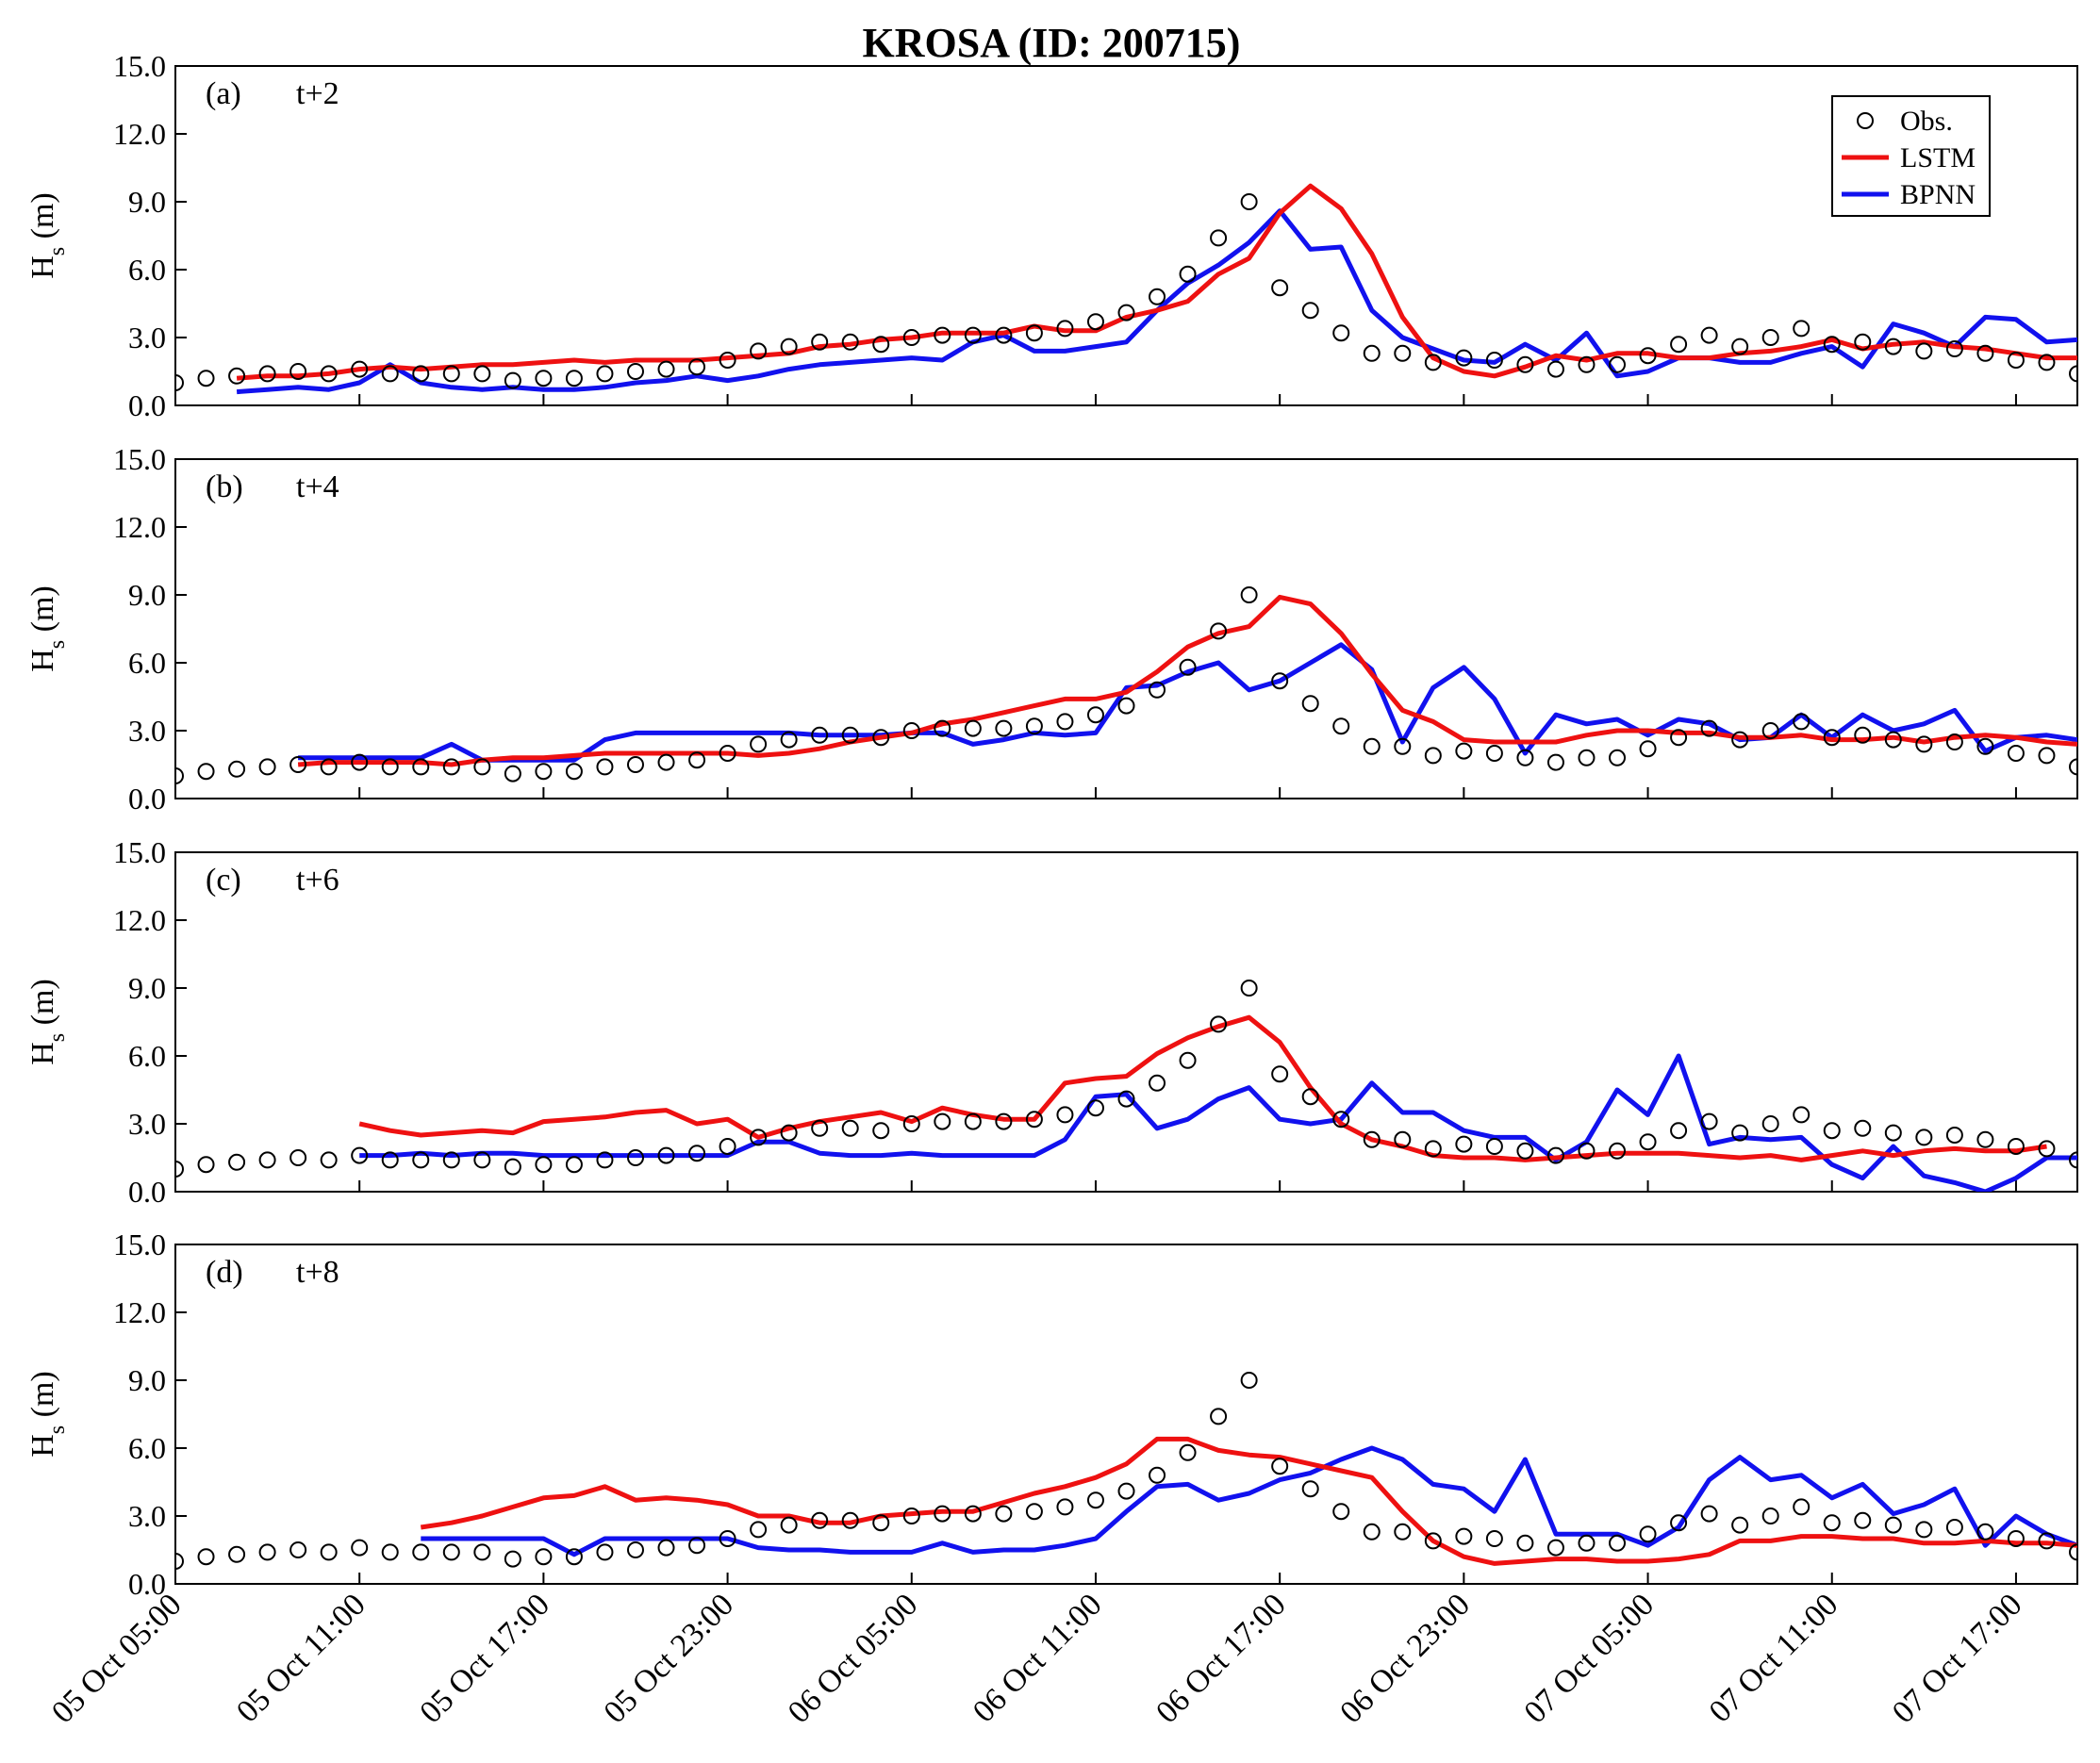 The width and height of the screenshot is (2100, 1763). I want to click on y-tick-label: 15.0, so click(140, 852).